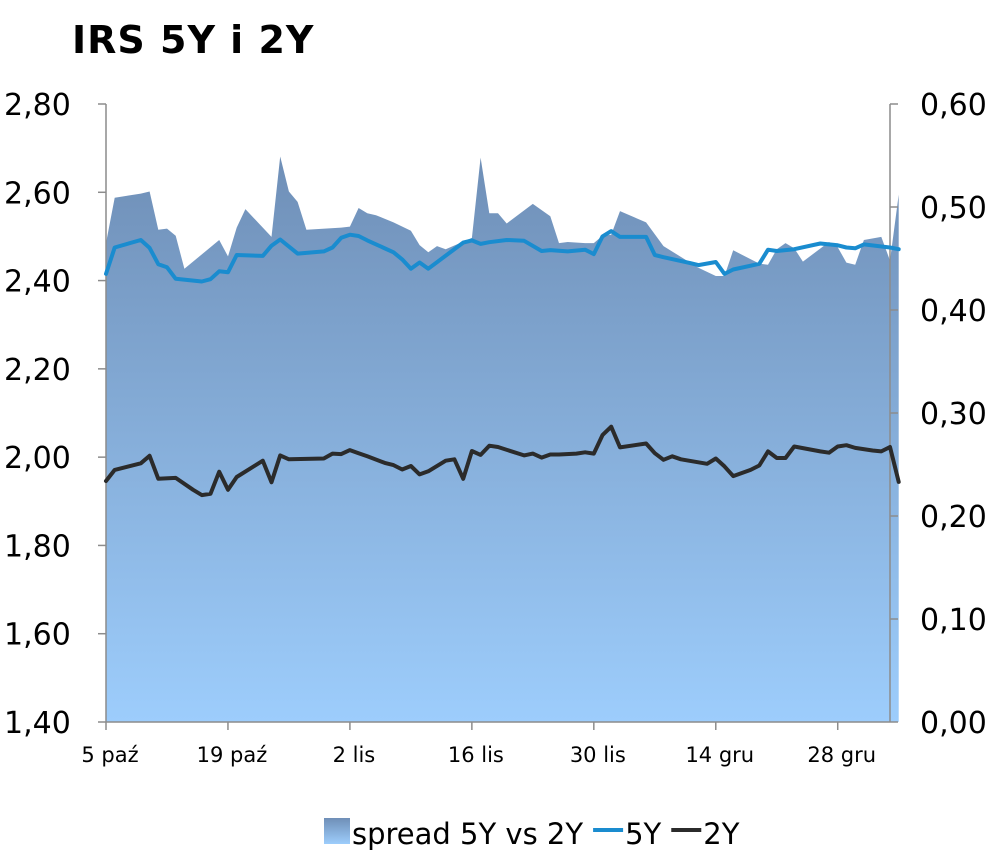 The image size is (998, 864). Describe the element at coordinates (953, 723) in the screenshot. I see `y-right-tick-label: 0,00` at that location.